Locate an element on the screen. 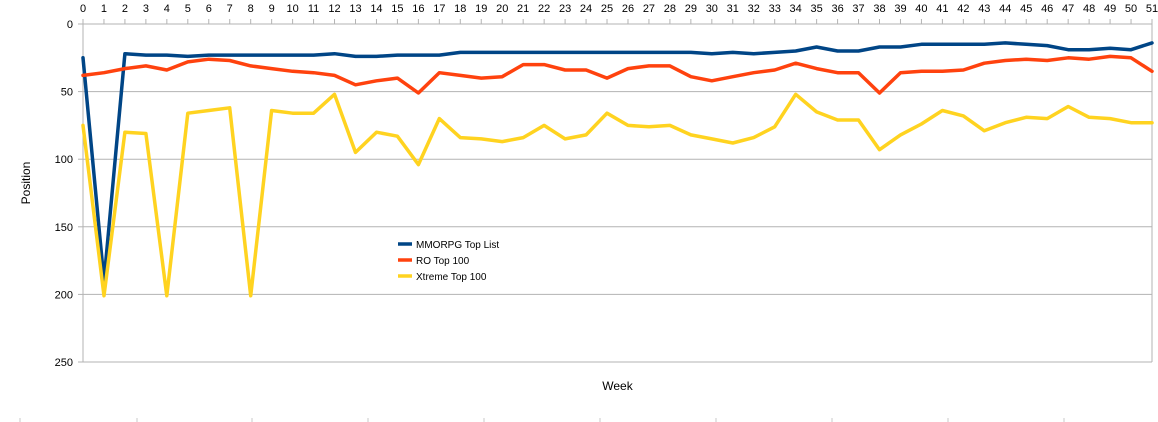 Image resolution: width=1158 pixels, height=422 pixels. y-axis-title: Position is located at coordinates (26, 183).